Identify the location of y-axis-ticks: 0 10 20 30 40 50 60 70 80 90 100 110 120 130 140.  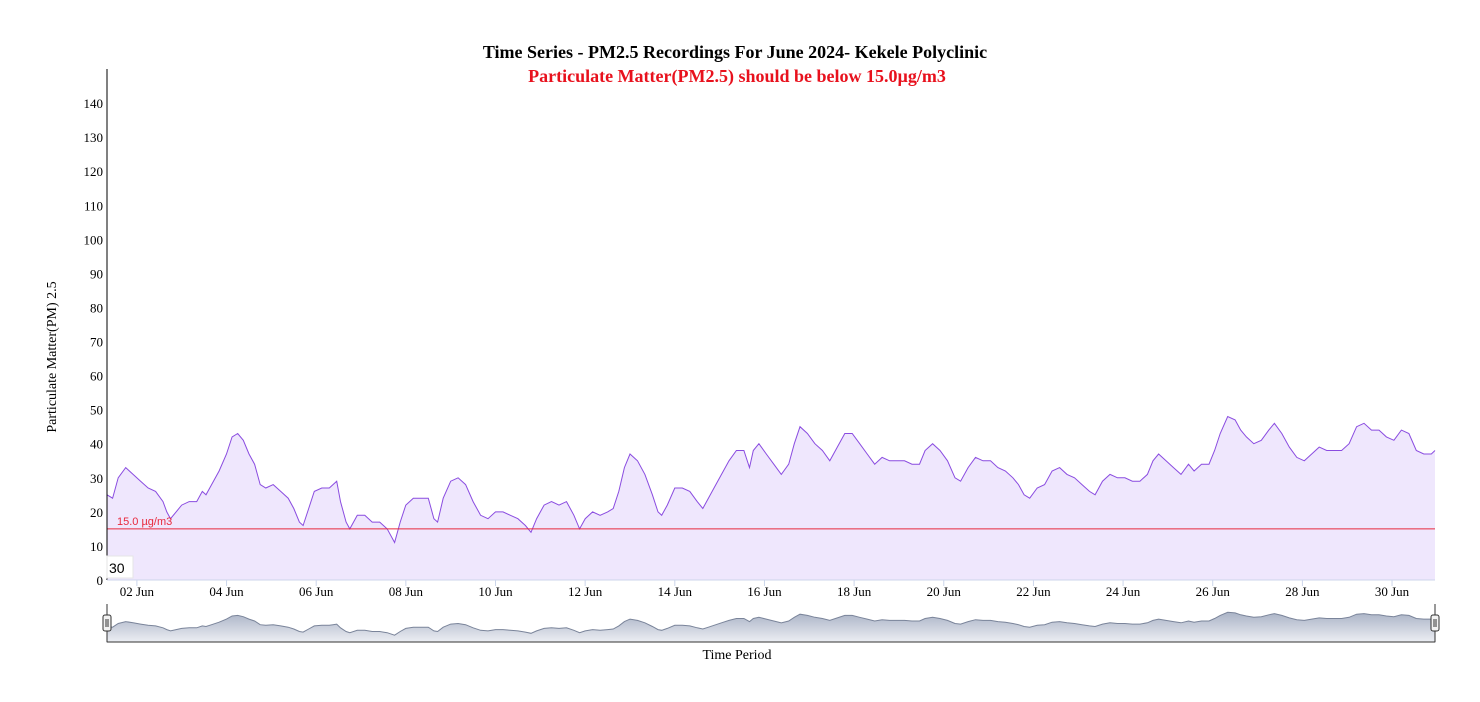
(94, 342).